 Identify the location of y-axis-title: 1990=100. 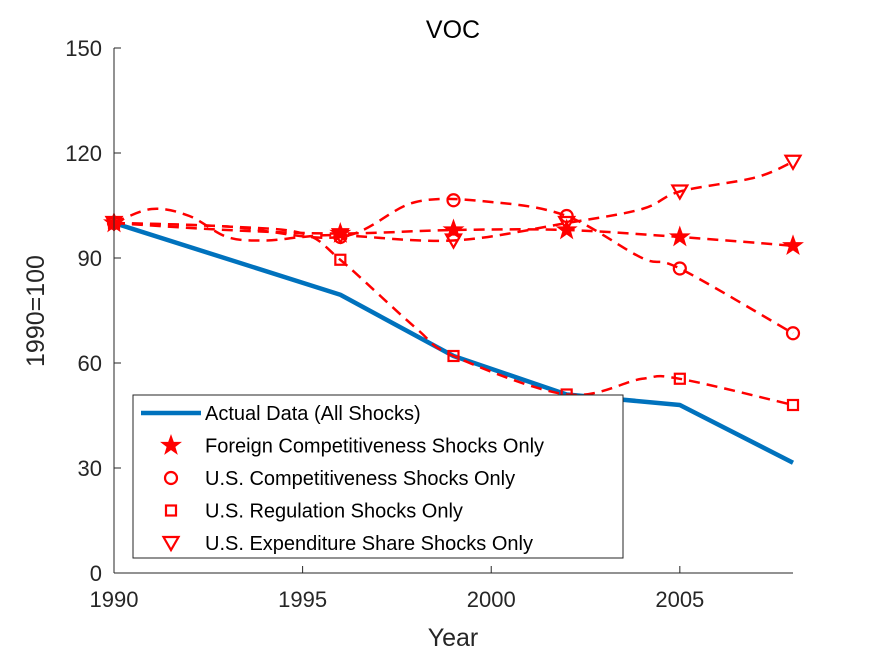
(36, 311).